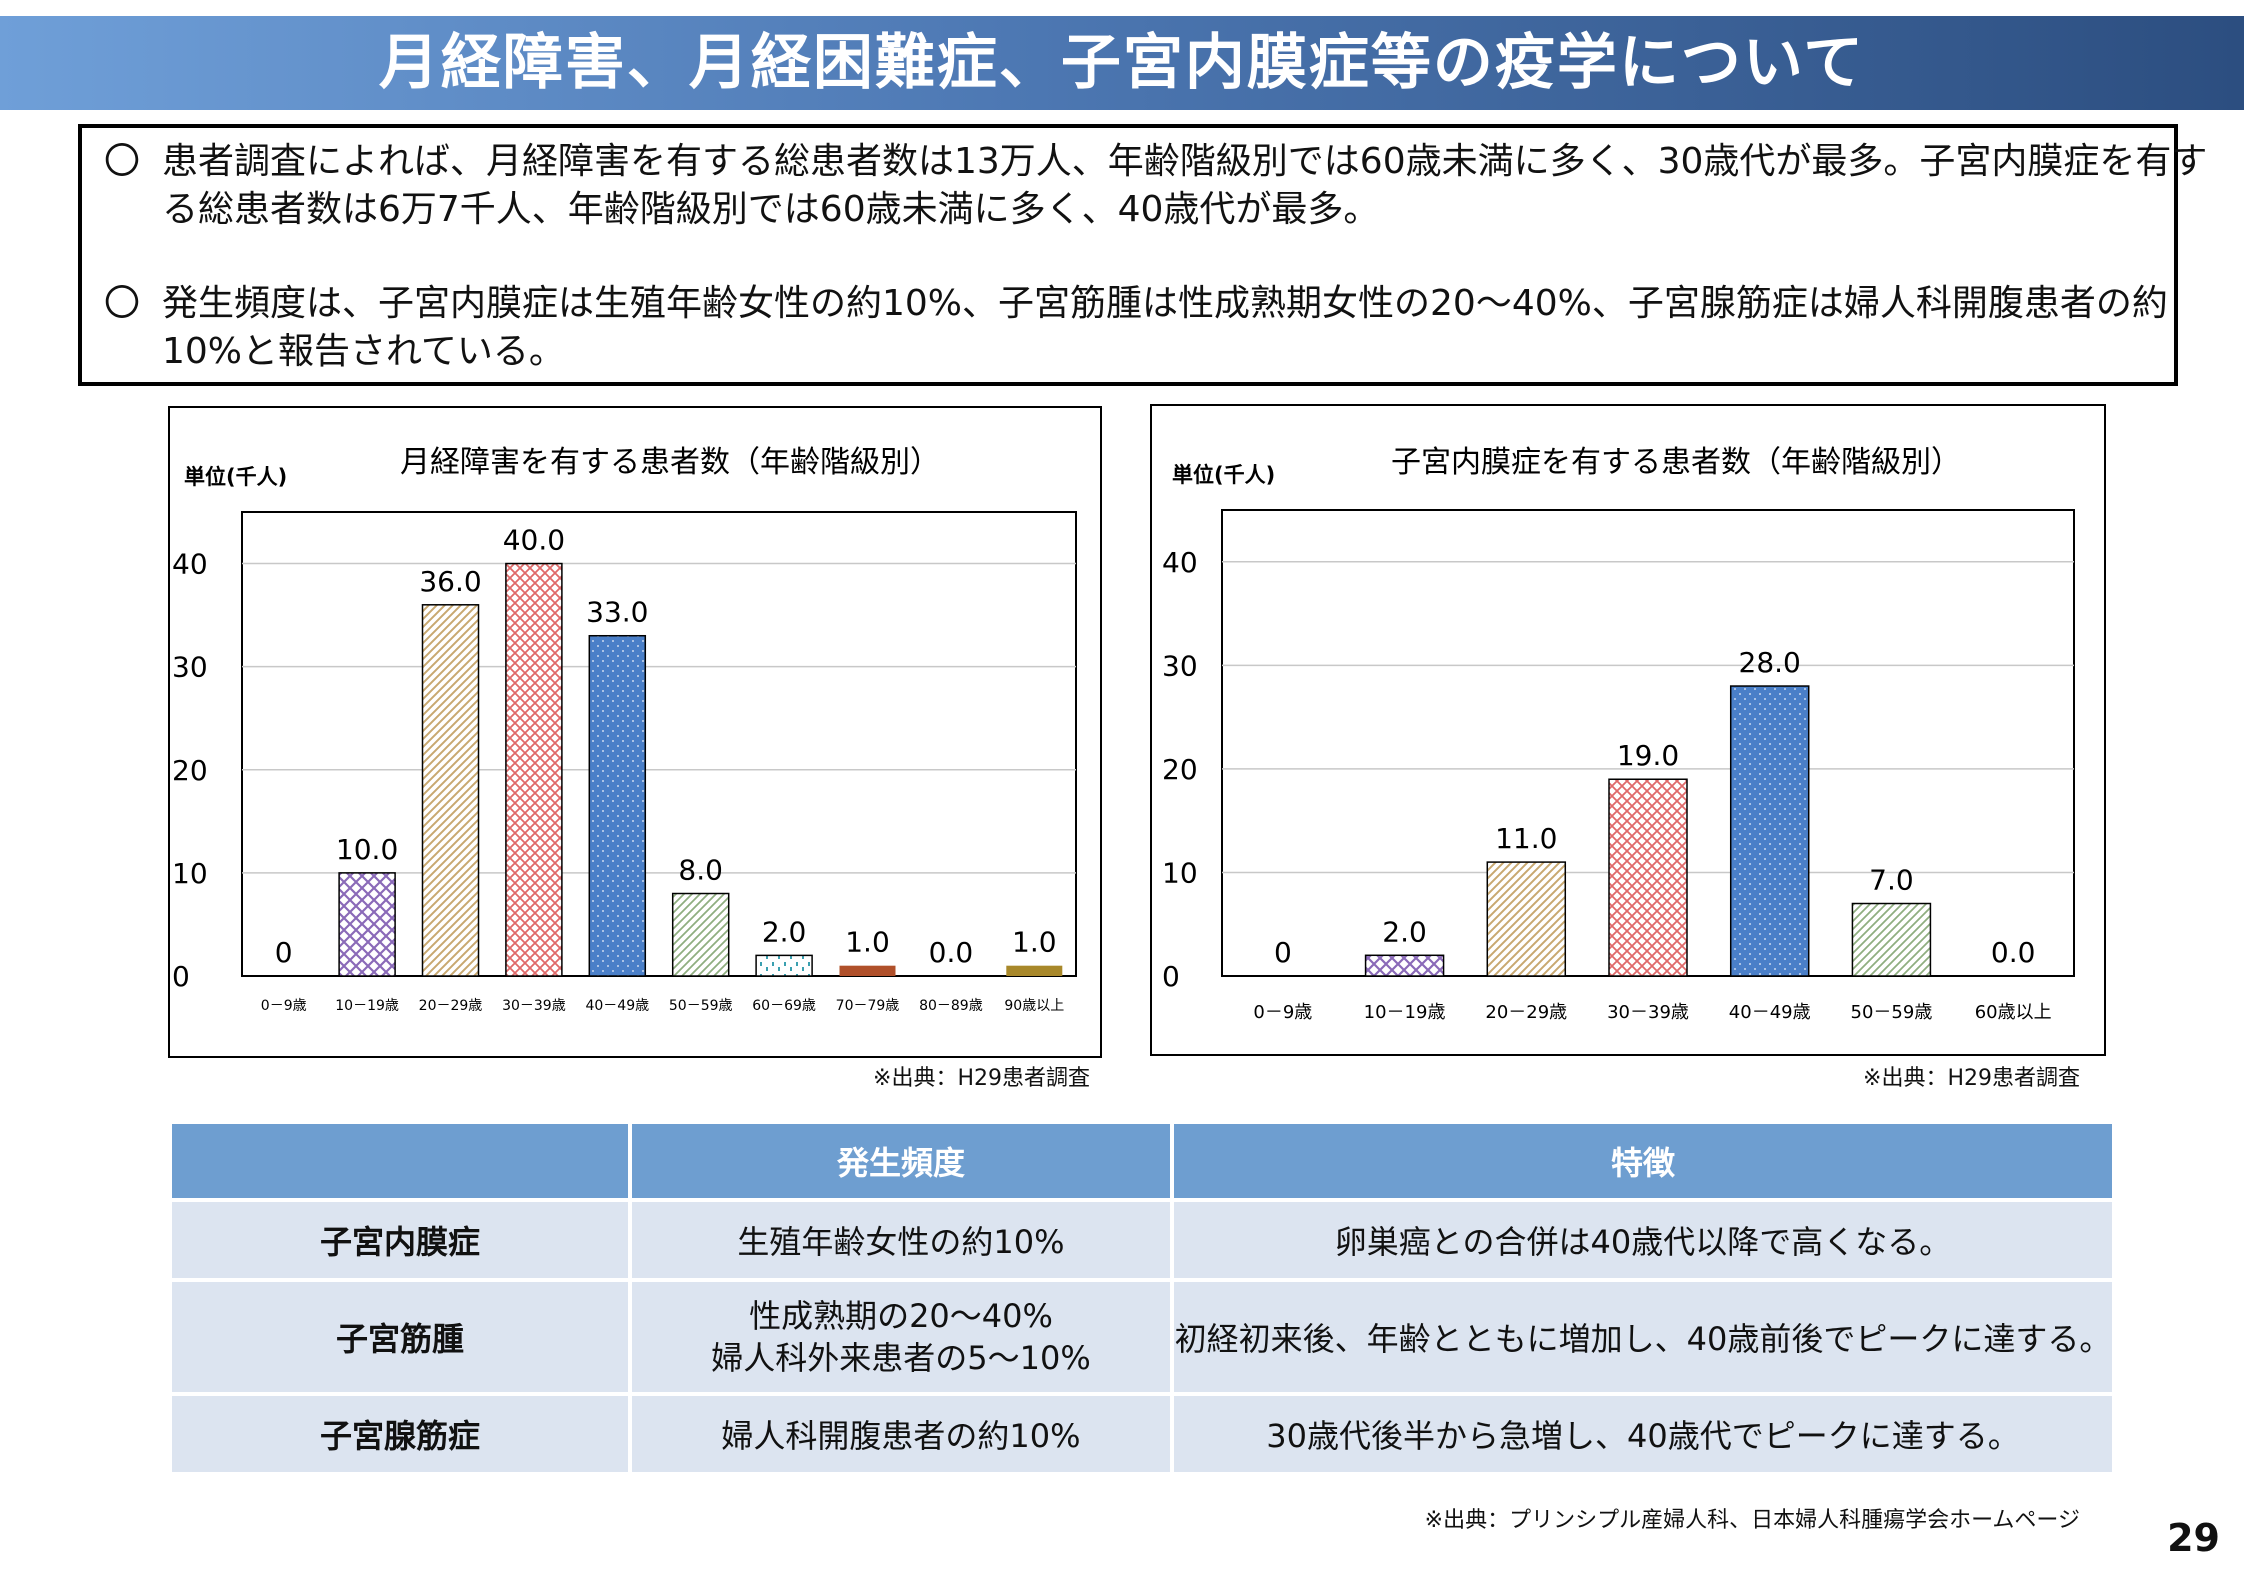 Image resolution: width=2244 pixels, height=1582 pixels. I want to click on row-name: 子宮腺筋症, so click(400, 1434).